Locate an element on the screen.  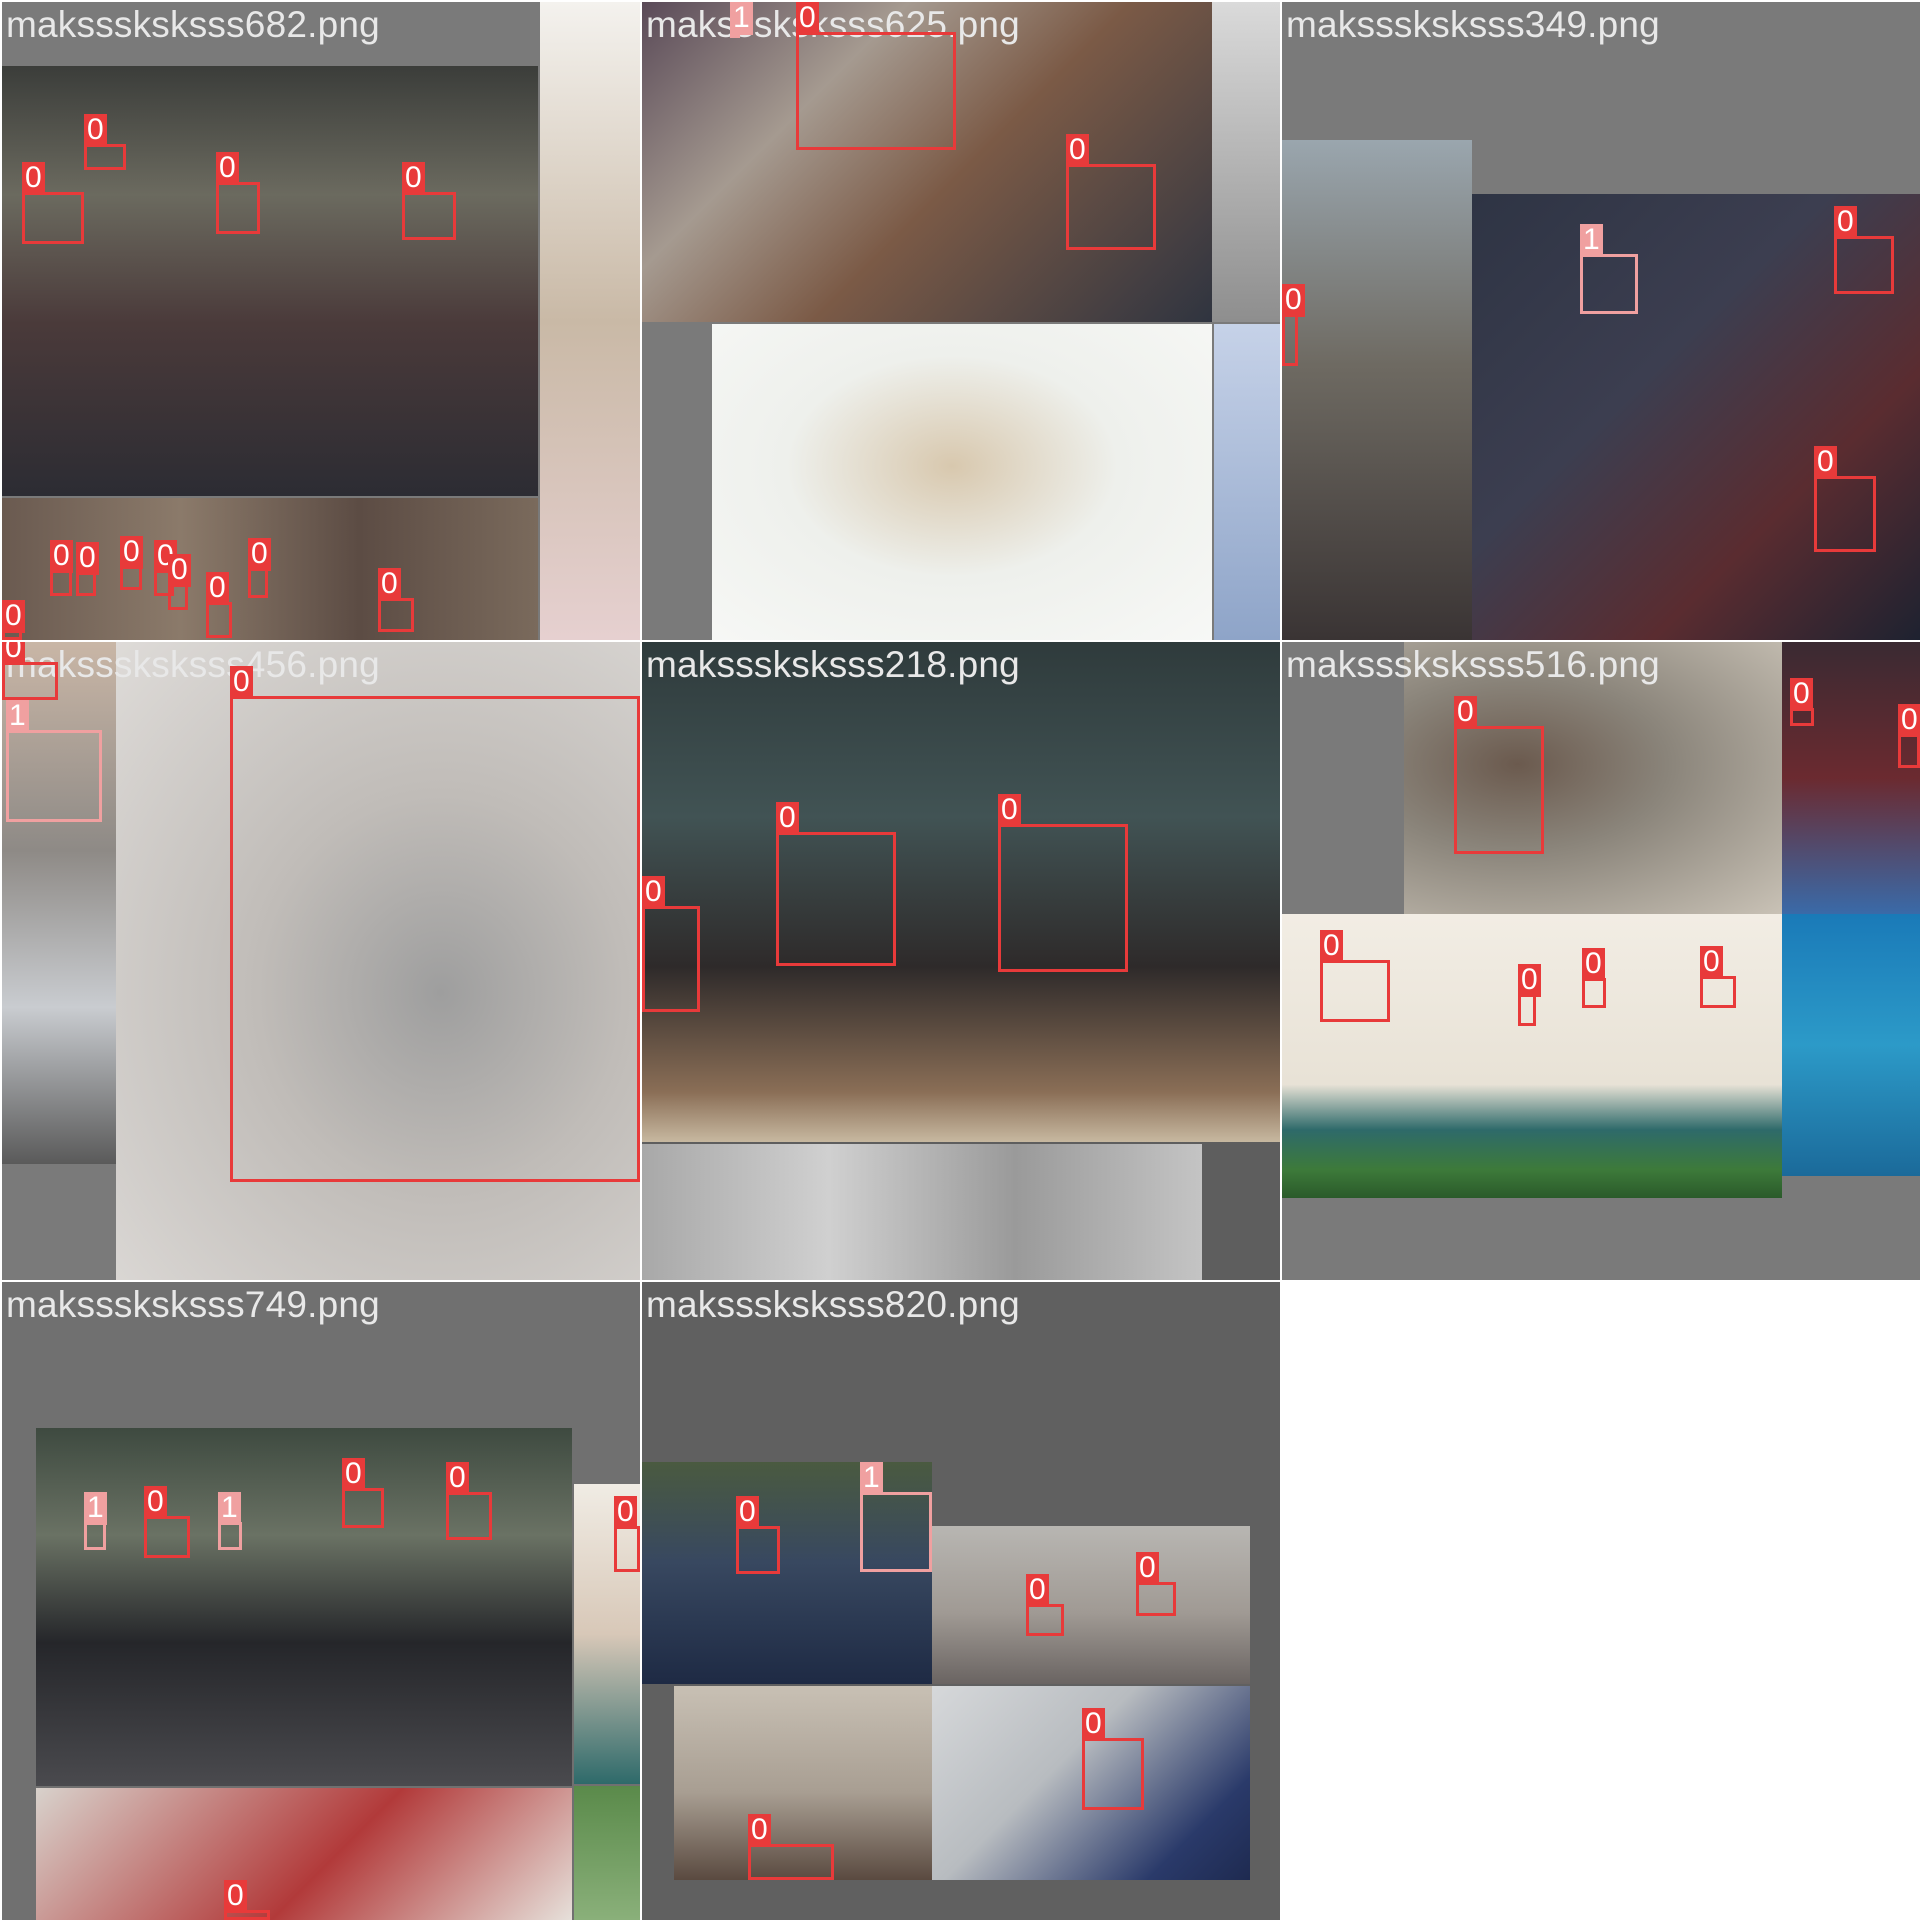
tile-filename: maksssksksss820.png is located at coordinates (833, 1304).